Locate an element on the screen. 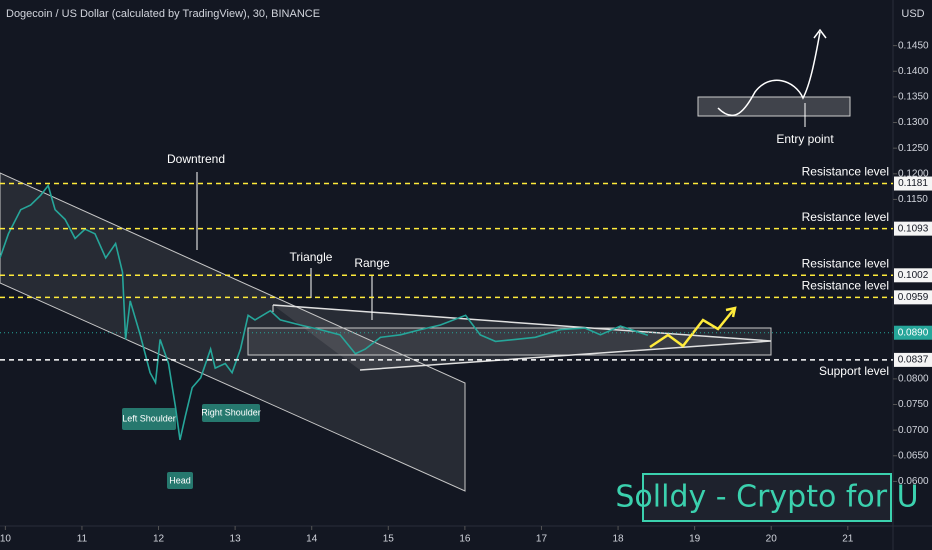 The width and height of the screenshot is (932, 550). currency: USD is located at coordinates (912, 14).